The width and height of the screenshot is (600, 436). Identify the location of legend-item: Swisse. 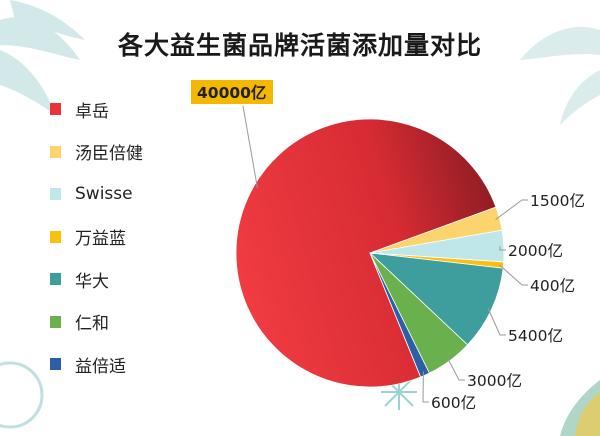
(96, 194).